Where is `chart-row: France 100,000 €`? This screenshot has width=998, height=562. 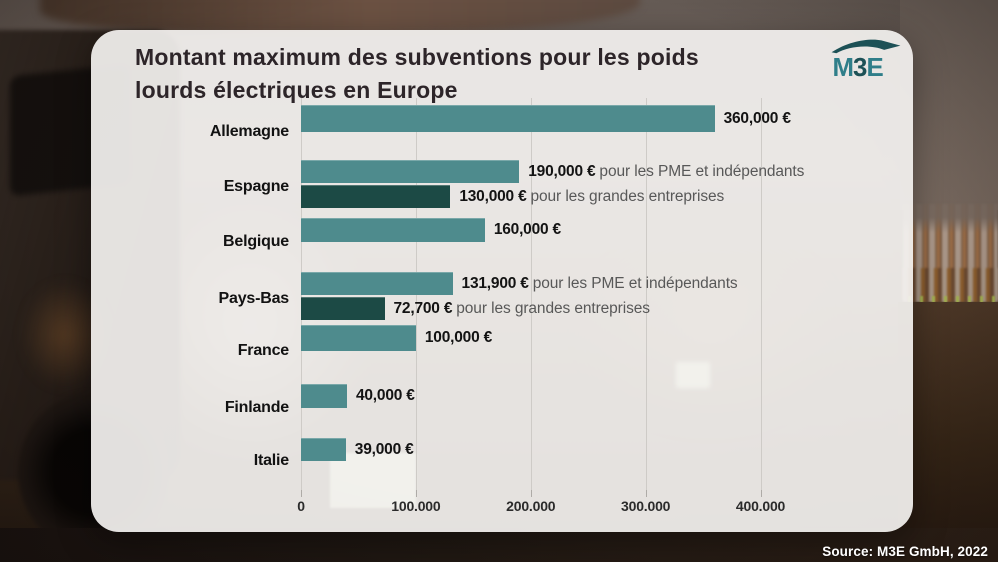
chart-row: France 100,000 € is located at coordinates (516, 342).